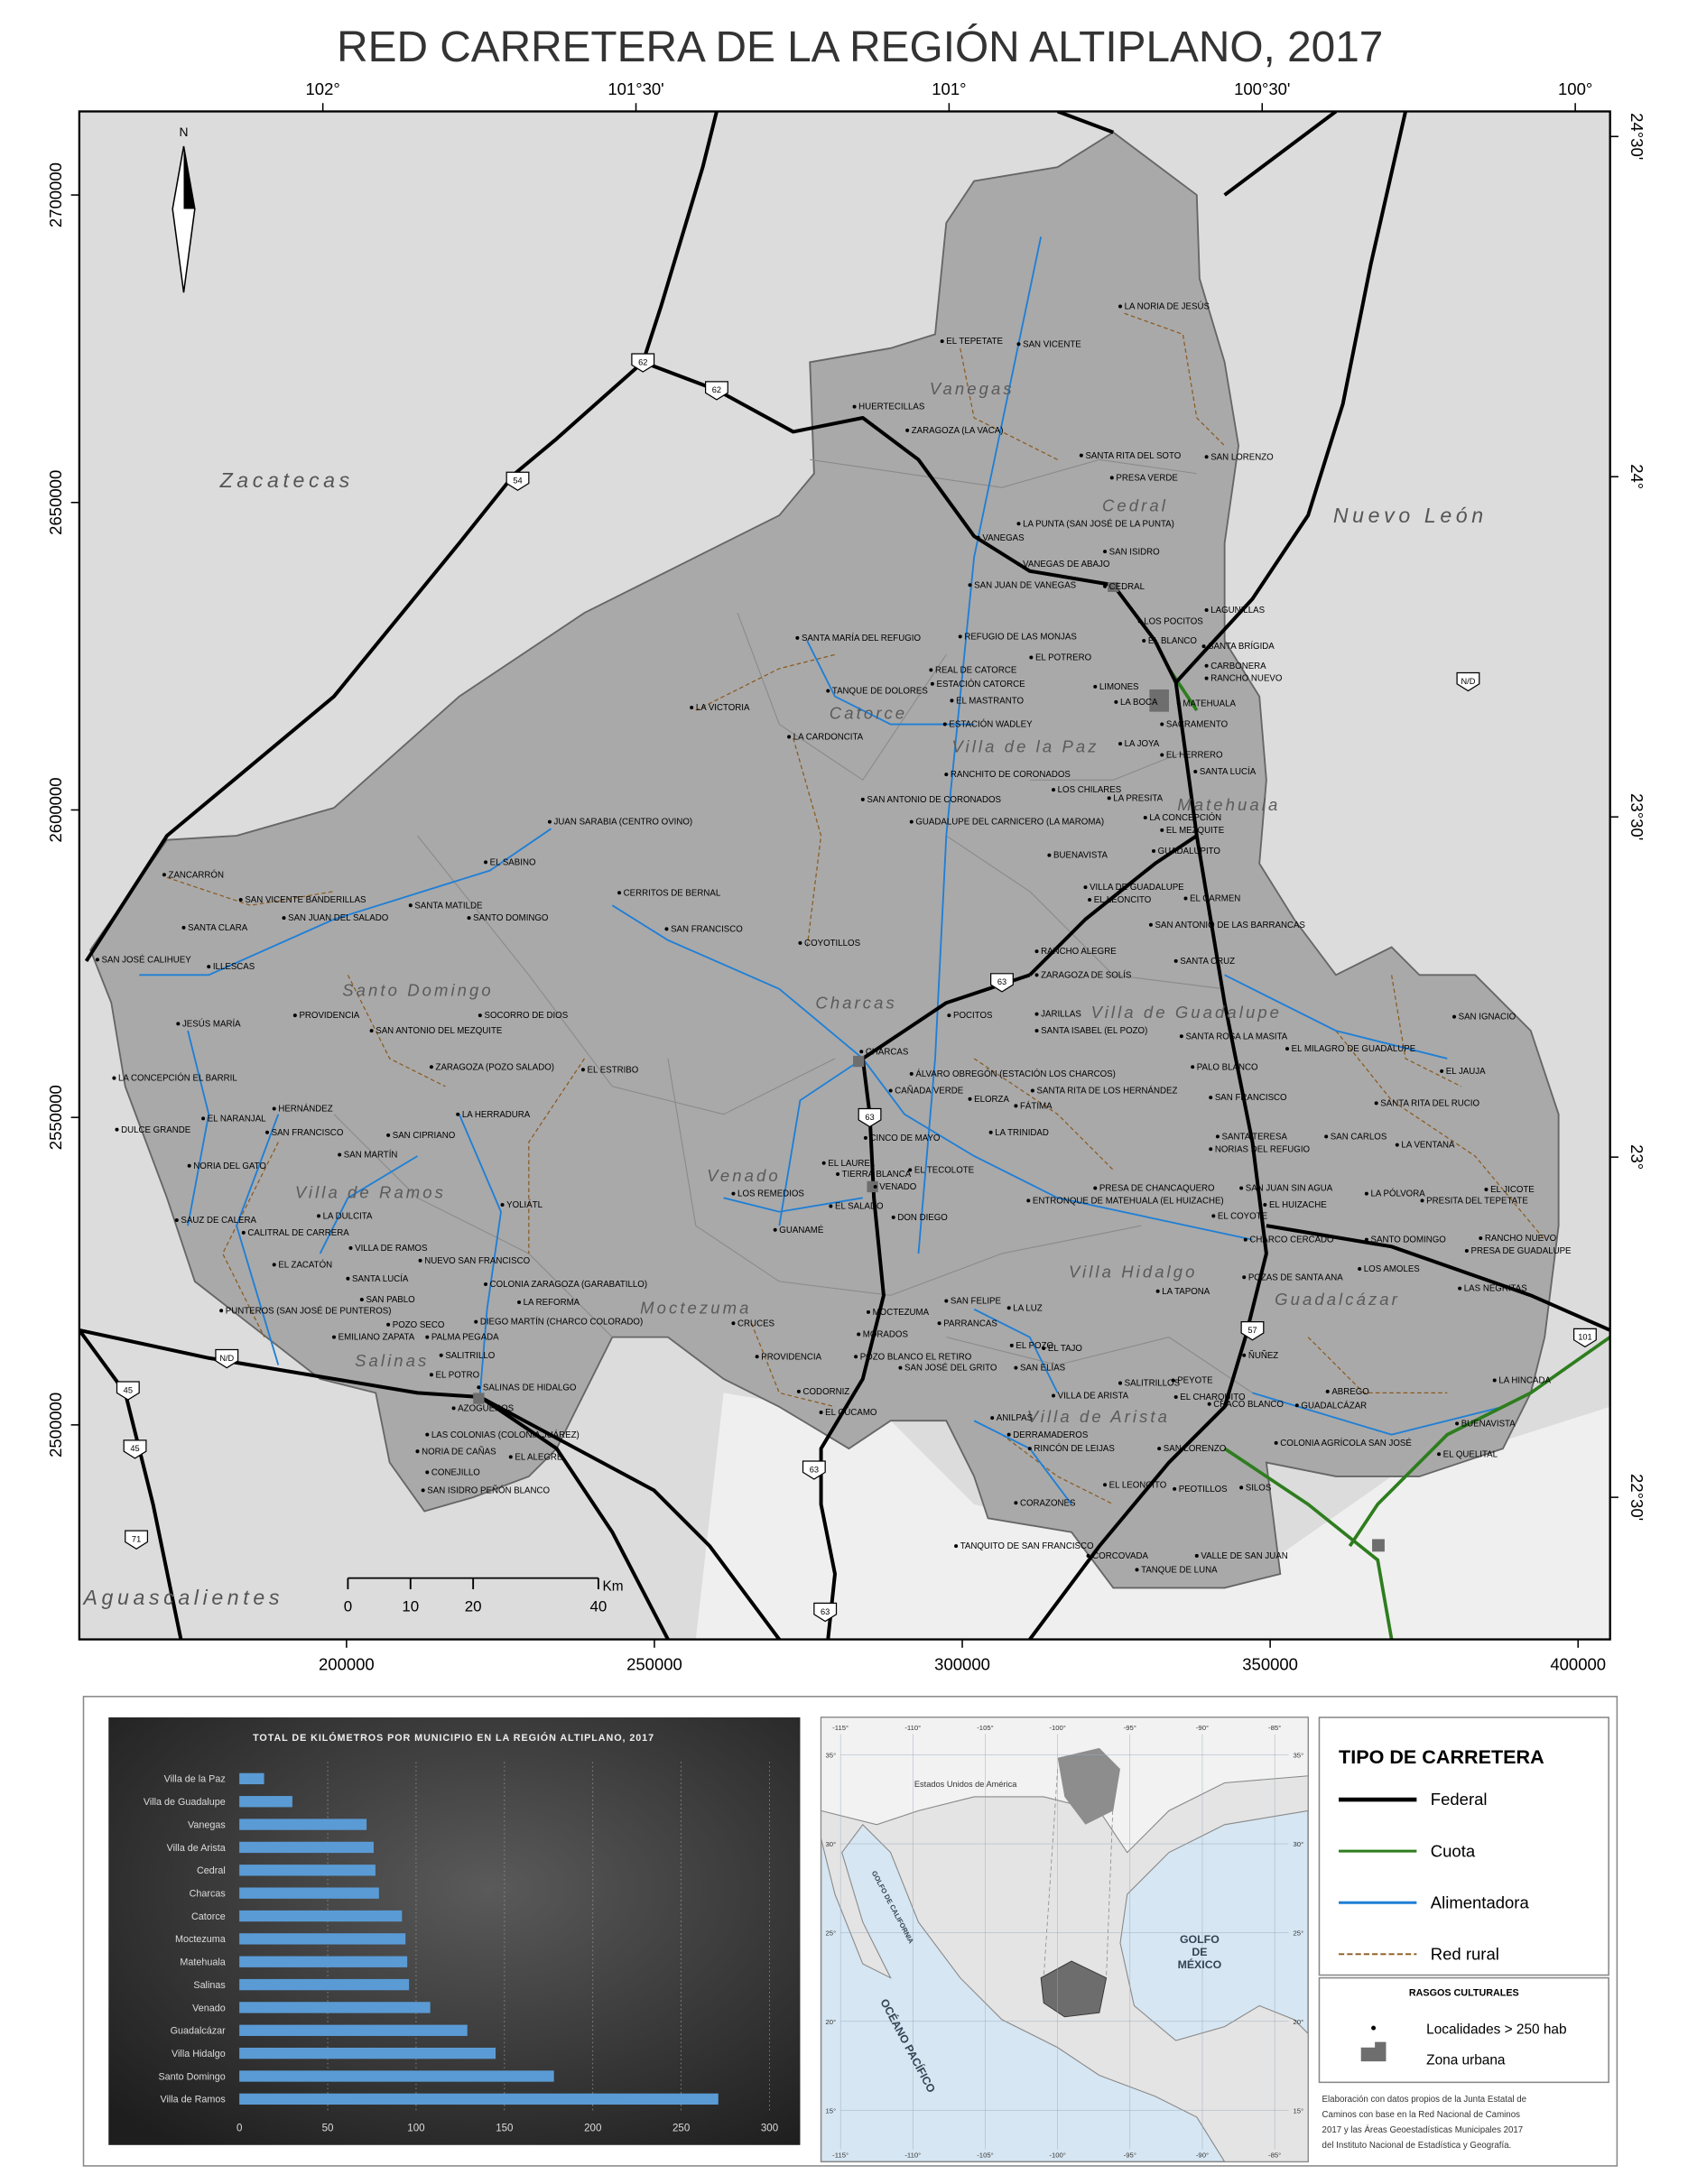  Describe the element at coordinates (614, 1587) in the screenshot. I see `scale-unit: Km` at that location.